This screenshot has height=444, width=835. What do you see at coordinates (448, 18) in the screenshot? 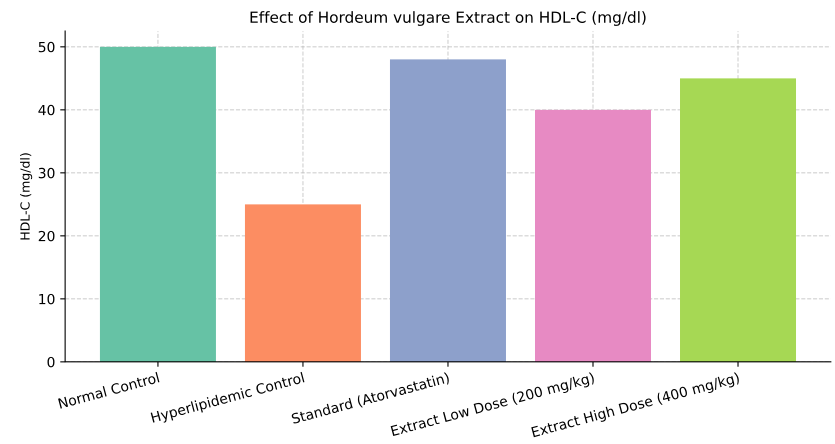
I see `chart-title: Effect of Hordeum vulgare Extract on HDL-C (mg/dl)` at bounding box center [448, 18].